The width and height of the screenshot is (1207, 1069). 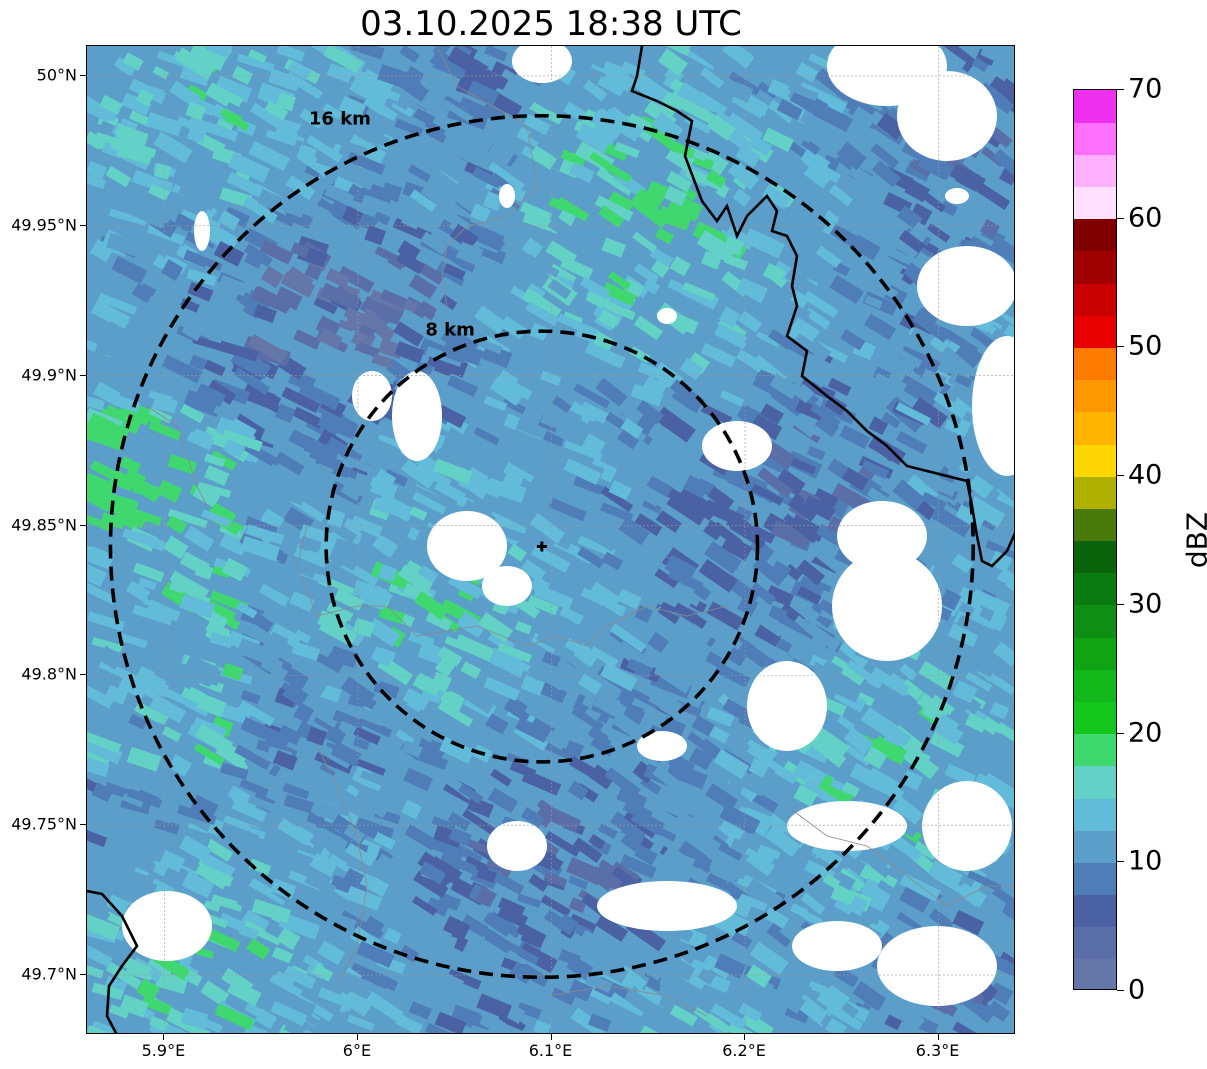 What do you see at coordinates (551, 24) in the screenshot?
I see `map-title: 03.10.2025 18:38 UTC` at bounding box center [551, 24].